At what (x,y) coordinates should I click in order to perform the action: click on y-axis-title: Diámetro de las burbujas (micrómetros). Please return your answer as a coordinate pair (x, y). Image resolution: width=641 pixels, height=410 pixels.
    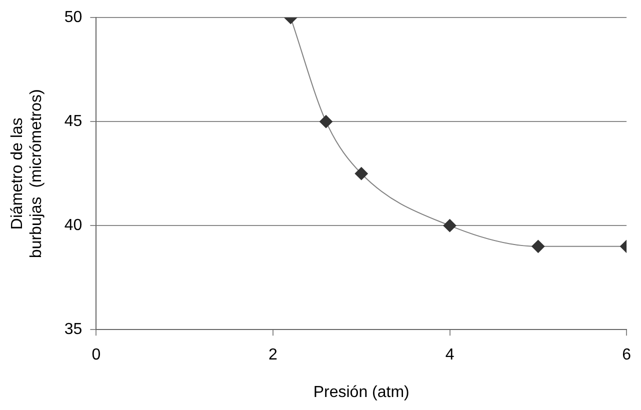
    Looking at the image, I should click on (27, 173).